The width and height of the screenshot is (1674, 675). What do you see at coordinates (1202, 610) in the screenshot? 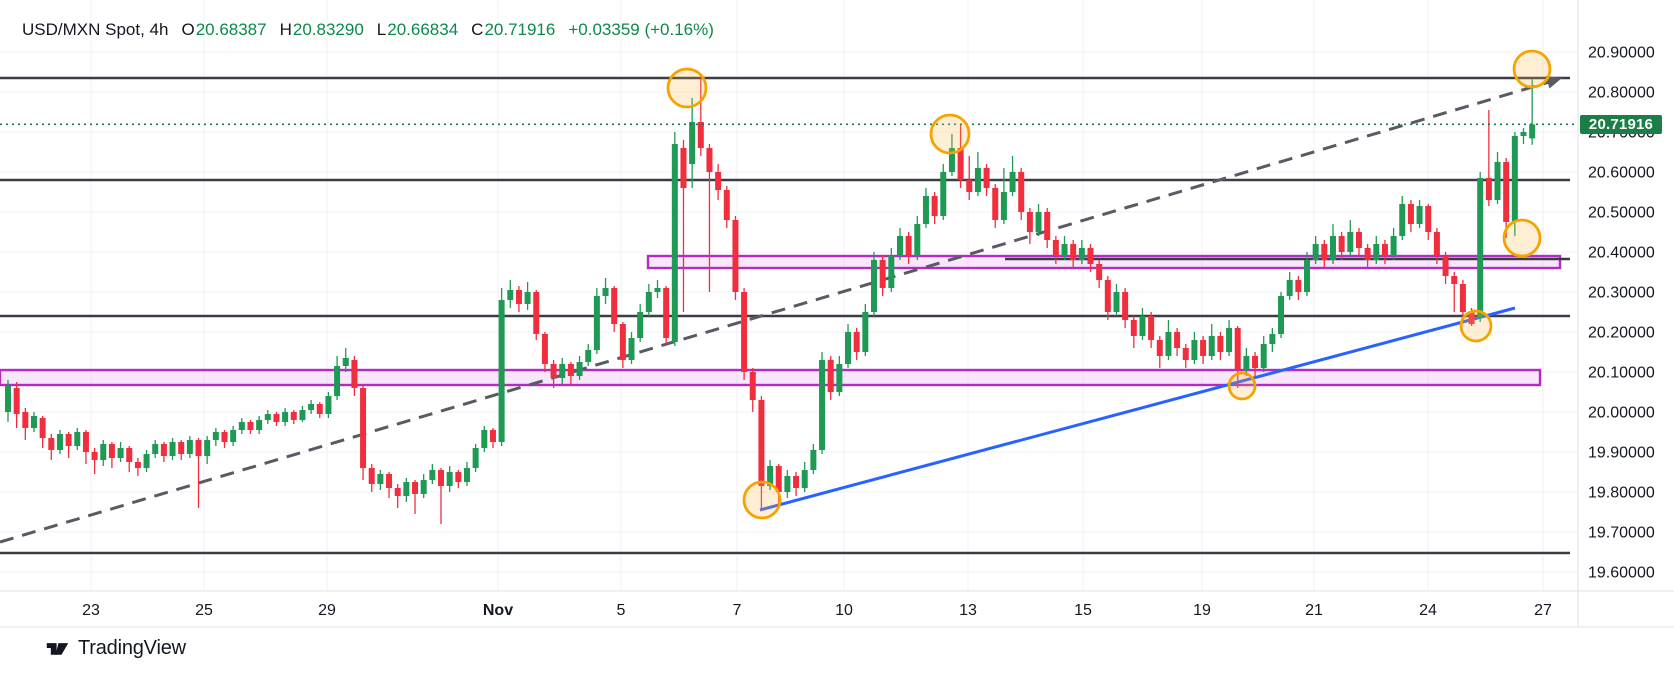
I see `date-axis-label: 19` at bounding box center [1202, 610].